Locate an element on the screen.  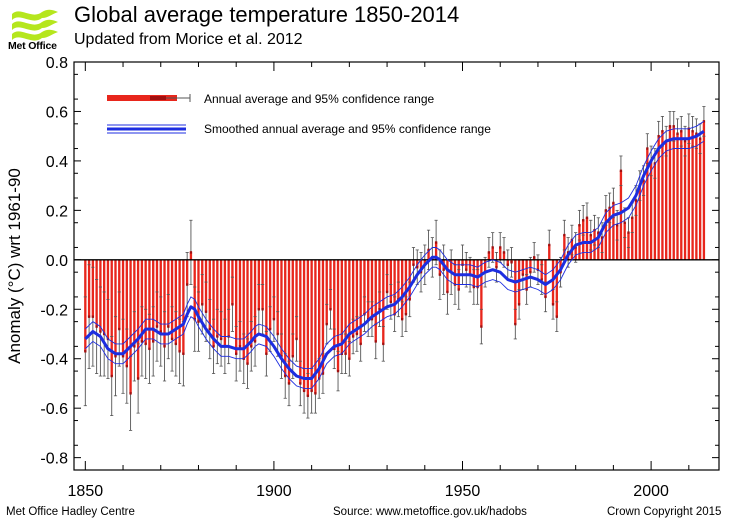
x-tick-label: 2000 is located at coordinates (651, 491).